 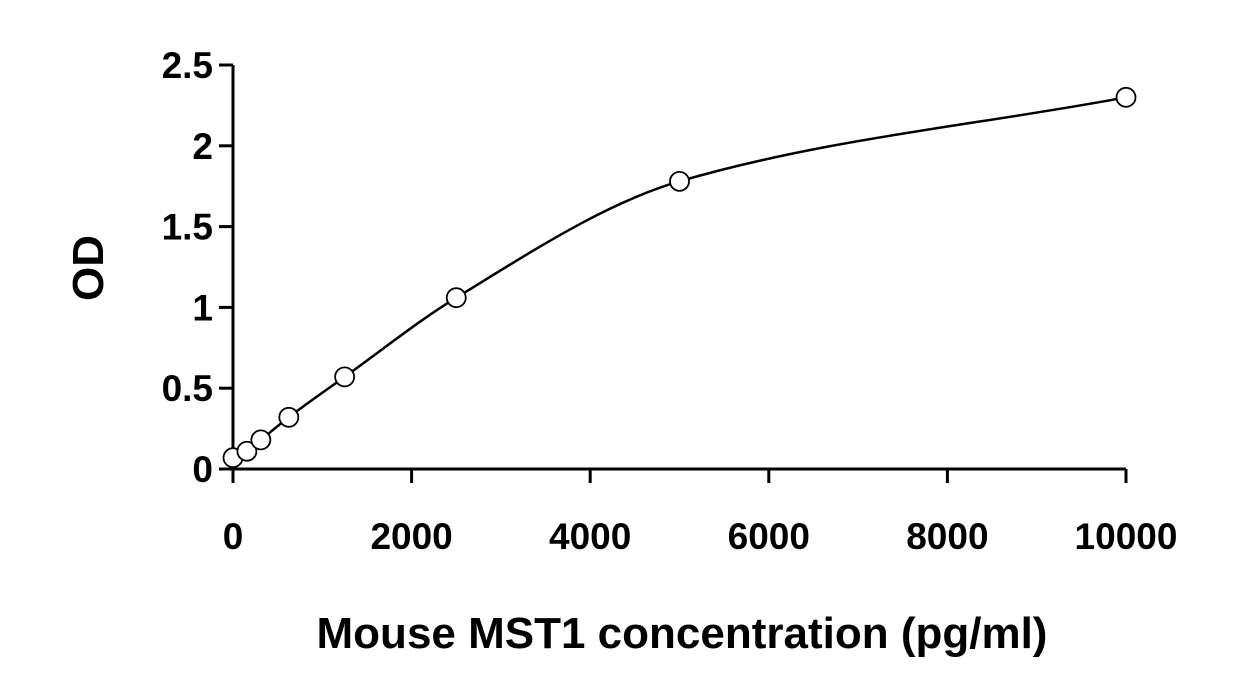 What do you see at coordinates (187, 388) in the screenshot?
I see `y-tick-label: 0.5` at bounding box center [187, 388].